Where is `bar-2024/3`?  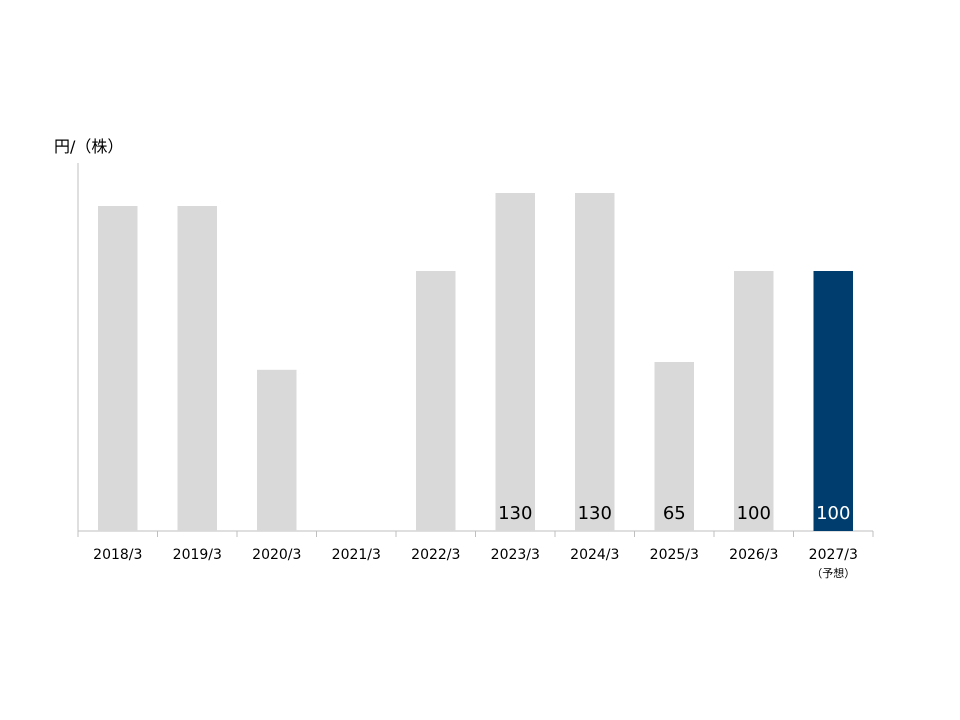
bar-2024/3 is located at coordinates (595, 362).